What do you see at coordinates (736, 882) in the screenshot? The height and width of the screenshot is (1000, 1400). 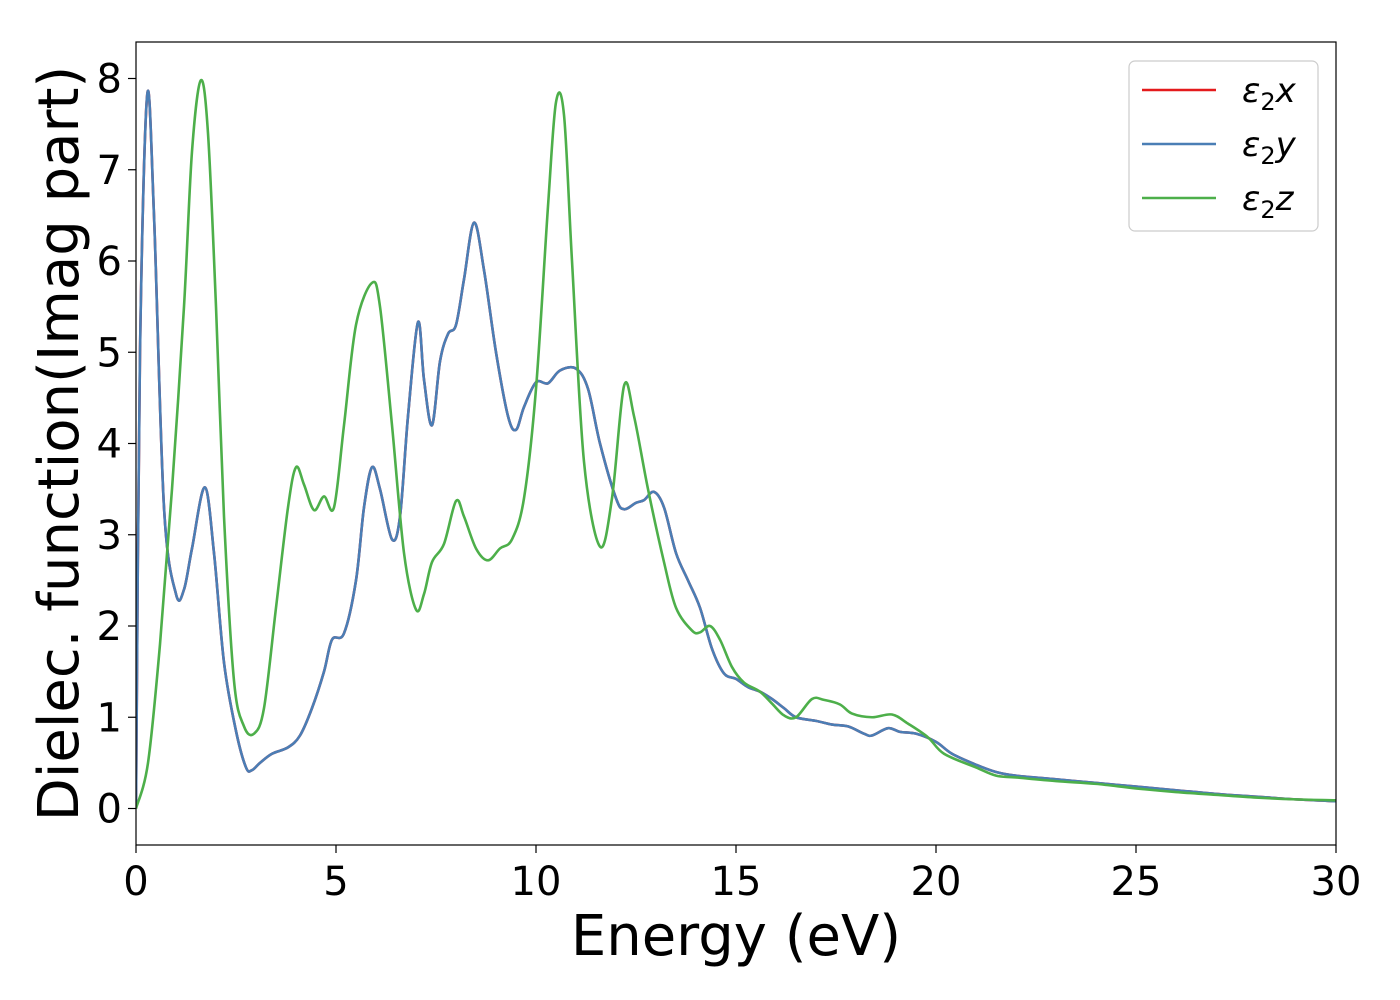 I see `x-tick-label: 15` at bounding box center [736, 882].